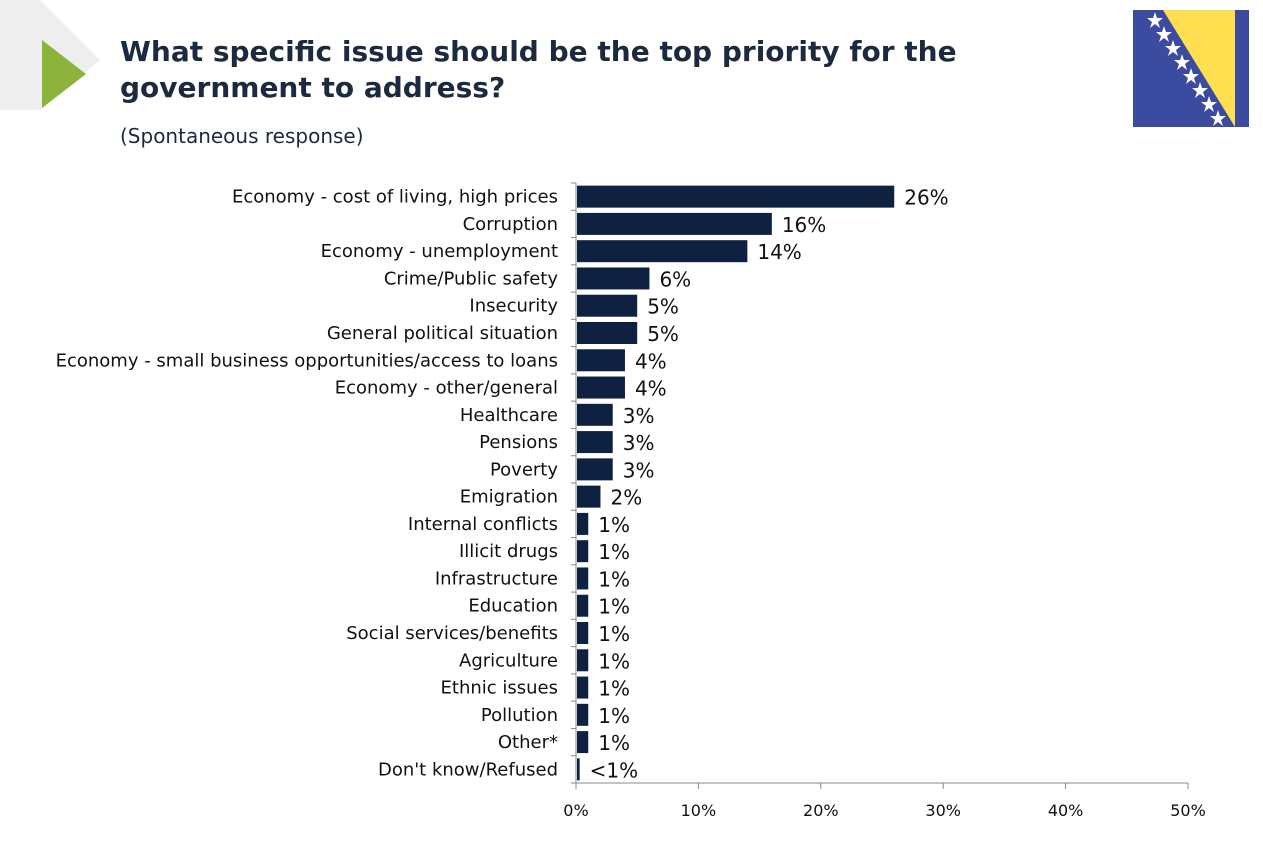 Image resolution: width=1263 pixels, height=849 pixels. I want to click on category-label: Crime/Public safety, so click(471, 278).